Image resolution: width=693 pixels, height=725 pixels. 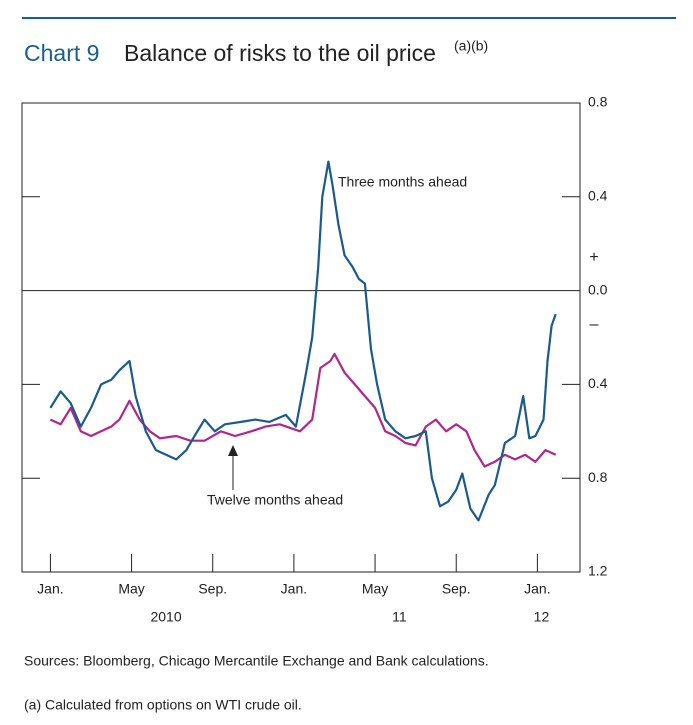 What do you see at coordinates (275, 500) in the screenshot?
I see `series-label: Twelve months ahead` at bounding box center [275, 500].